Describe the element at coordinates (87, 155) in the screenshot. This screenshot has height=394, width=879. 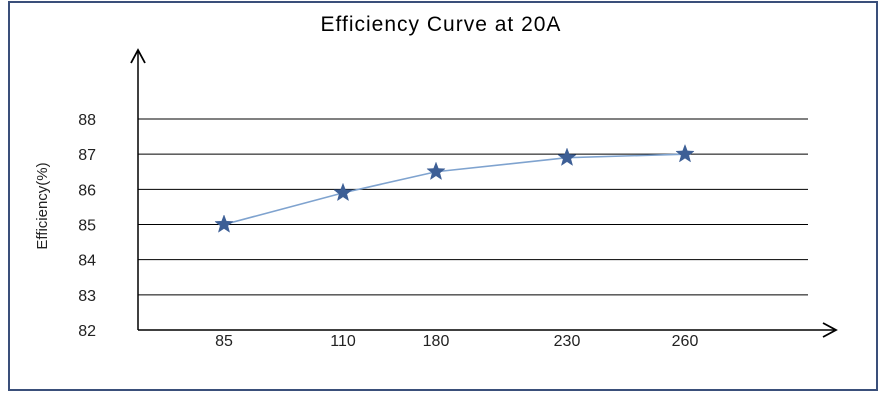
I see `y-tick-label: 87` at that location.